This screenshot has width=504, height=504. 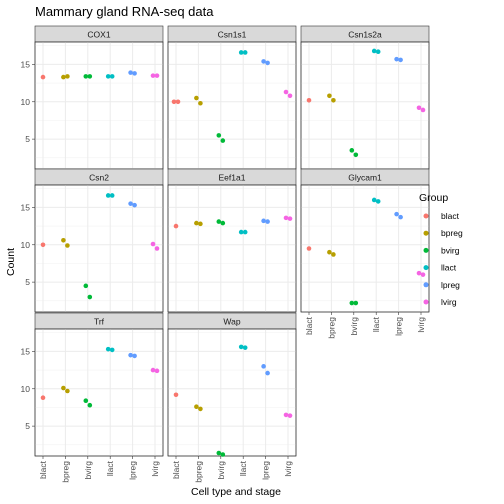 I want to click on facet-panel-glycam1: Glycam1 blact bpreg bvirg llact lpreg lvirg, so click(x=365, y=253).